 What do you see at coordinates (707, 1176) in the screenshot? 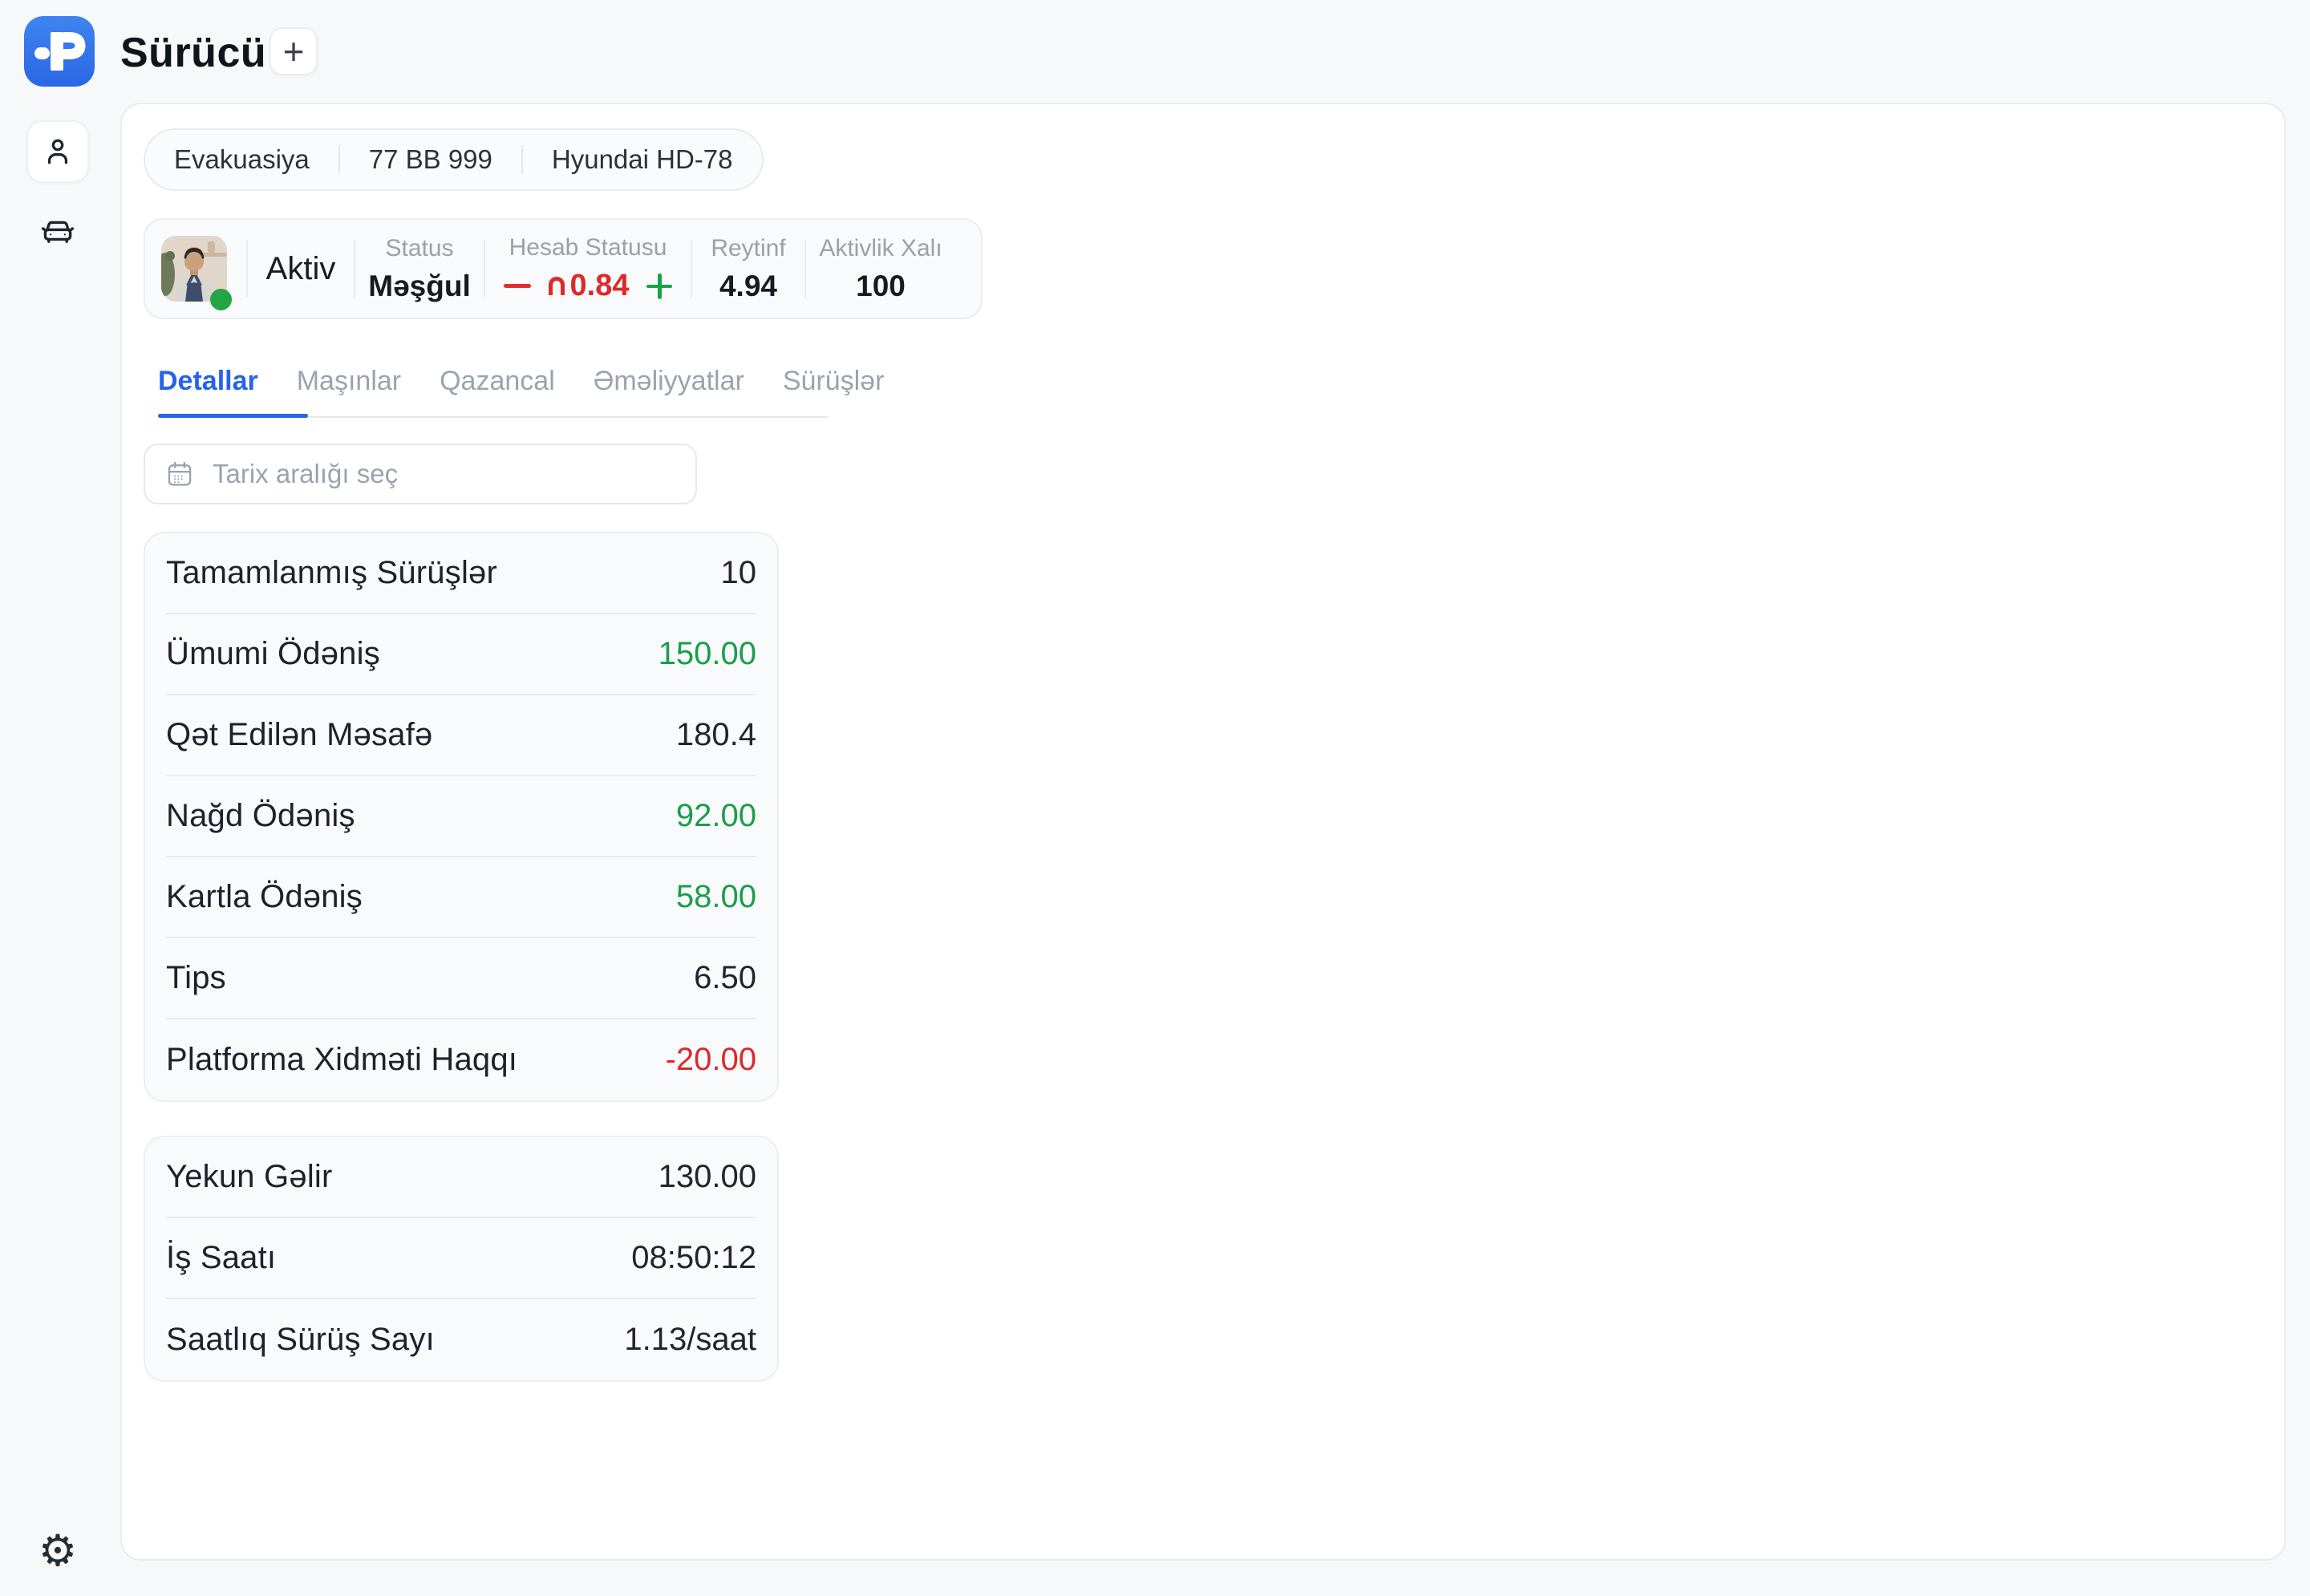
I see `summary-value: 130.00` at bounding box center [707, 1176].